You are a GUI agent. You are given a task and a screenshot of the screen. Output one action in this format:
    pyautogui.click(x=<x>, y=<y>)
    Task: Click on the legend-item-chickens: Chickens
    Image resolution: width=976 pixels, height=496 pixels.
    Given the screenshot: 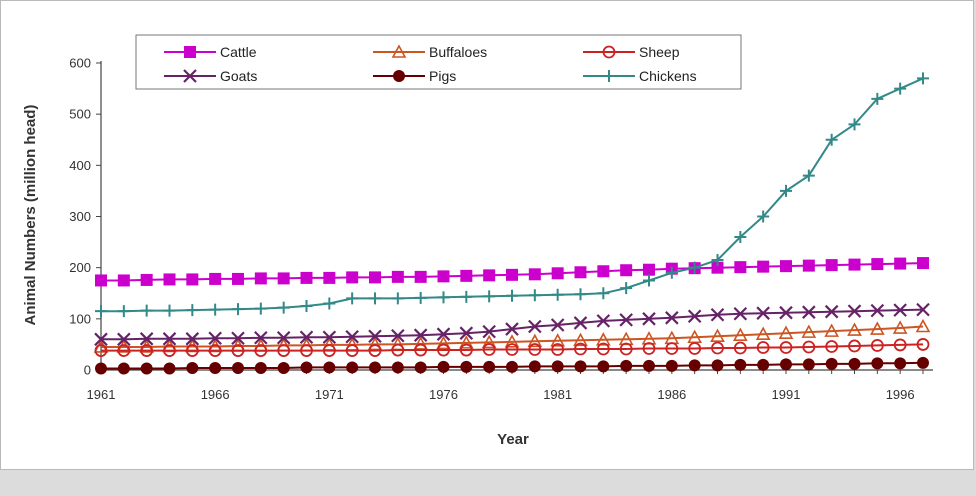 What is the action you would take?
    pyautogui.click(x=640, y=76)
    